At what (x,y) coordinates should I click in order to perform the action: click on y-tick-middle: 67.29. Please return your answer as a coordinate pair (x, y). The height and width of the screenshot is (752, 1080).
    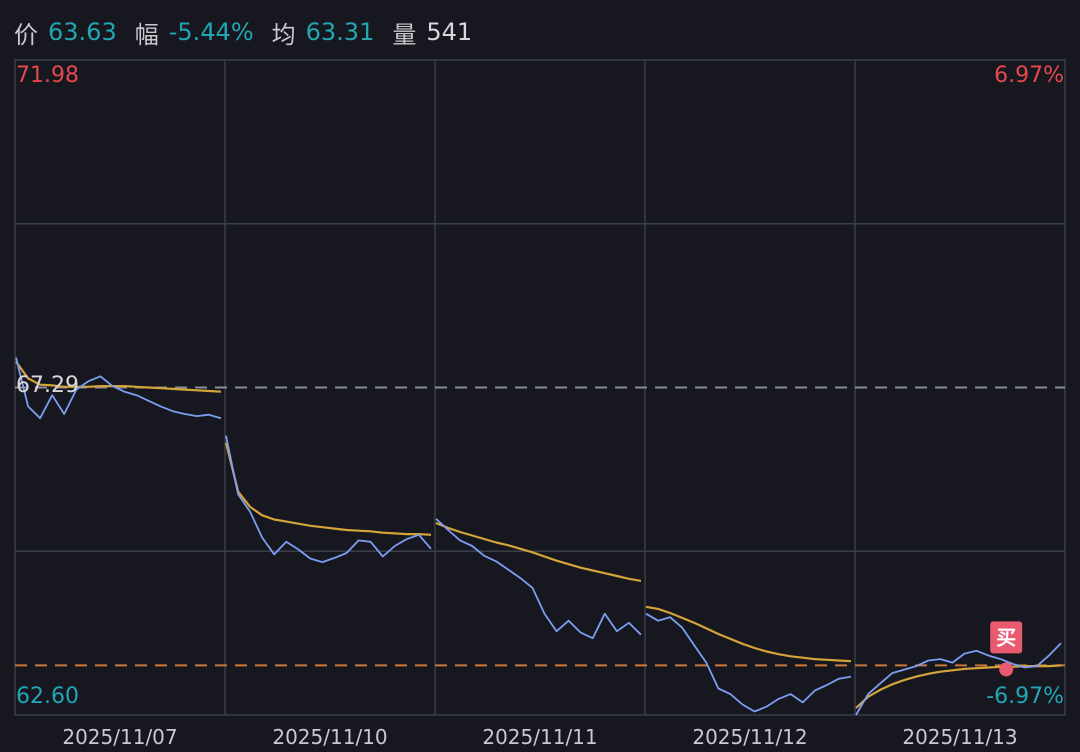
    Looking at the image, I should click on (47, 385).